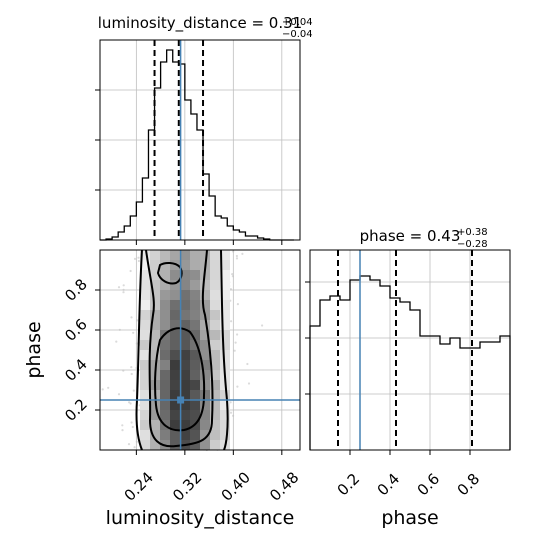  I want to click on ld-hist-ticks, so click(189, 167).